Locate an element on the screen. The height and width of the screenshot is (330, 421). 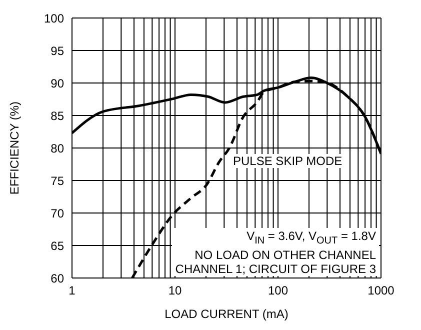
annotation: NO LOAD ON OTHER CHANNEL is located at coordinates (285, 255).